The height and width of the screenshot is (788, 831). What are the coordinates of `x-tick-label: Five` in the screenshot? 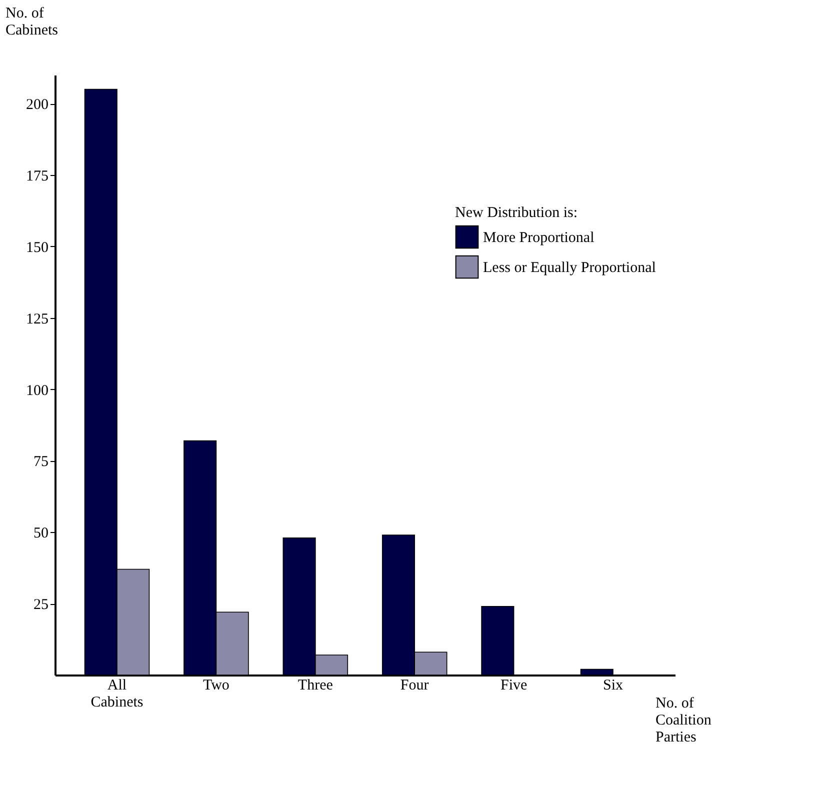 It's located at (514, 686).